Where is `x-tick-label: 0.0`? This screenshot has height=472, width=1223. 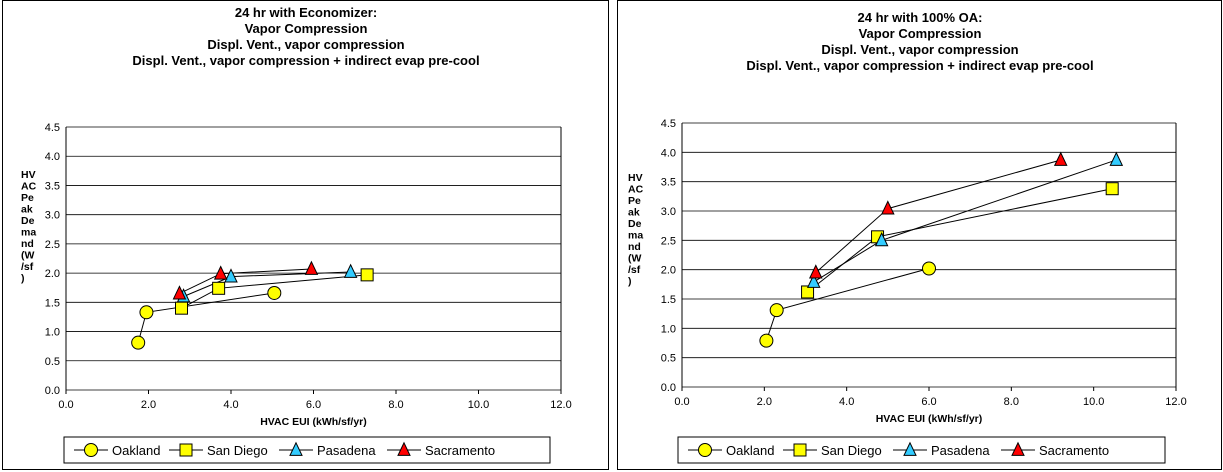 x-tick-label: 0.0 is located at coordinates (65, 405).